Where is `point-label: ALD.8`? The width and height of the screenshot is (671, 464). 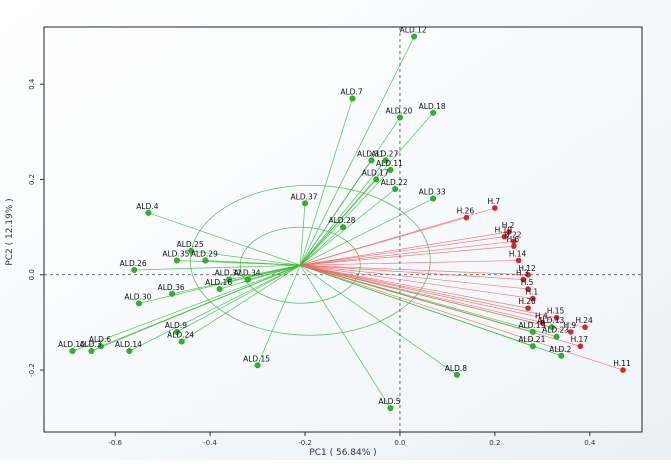 point-label: ALD.8 is located at coordinates (456, 368).